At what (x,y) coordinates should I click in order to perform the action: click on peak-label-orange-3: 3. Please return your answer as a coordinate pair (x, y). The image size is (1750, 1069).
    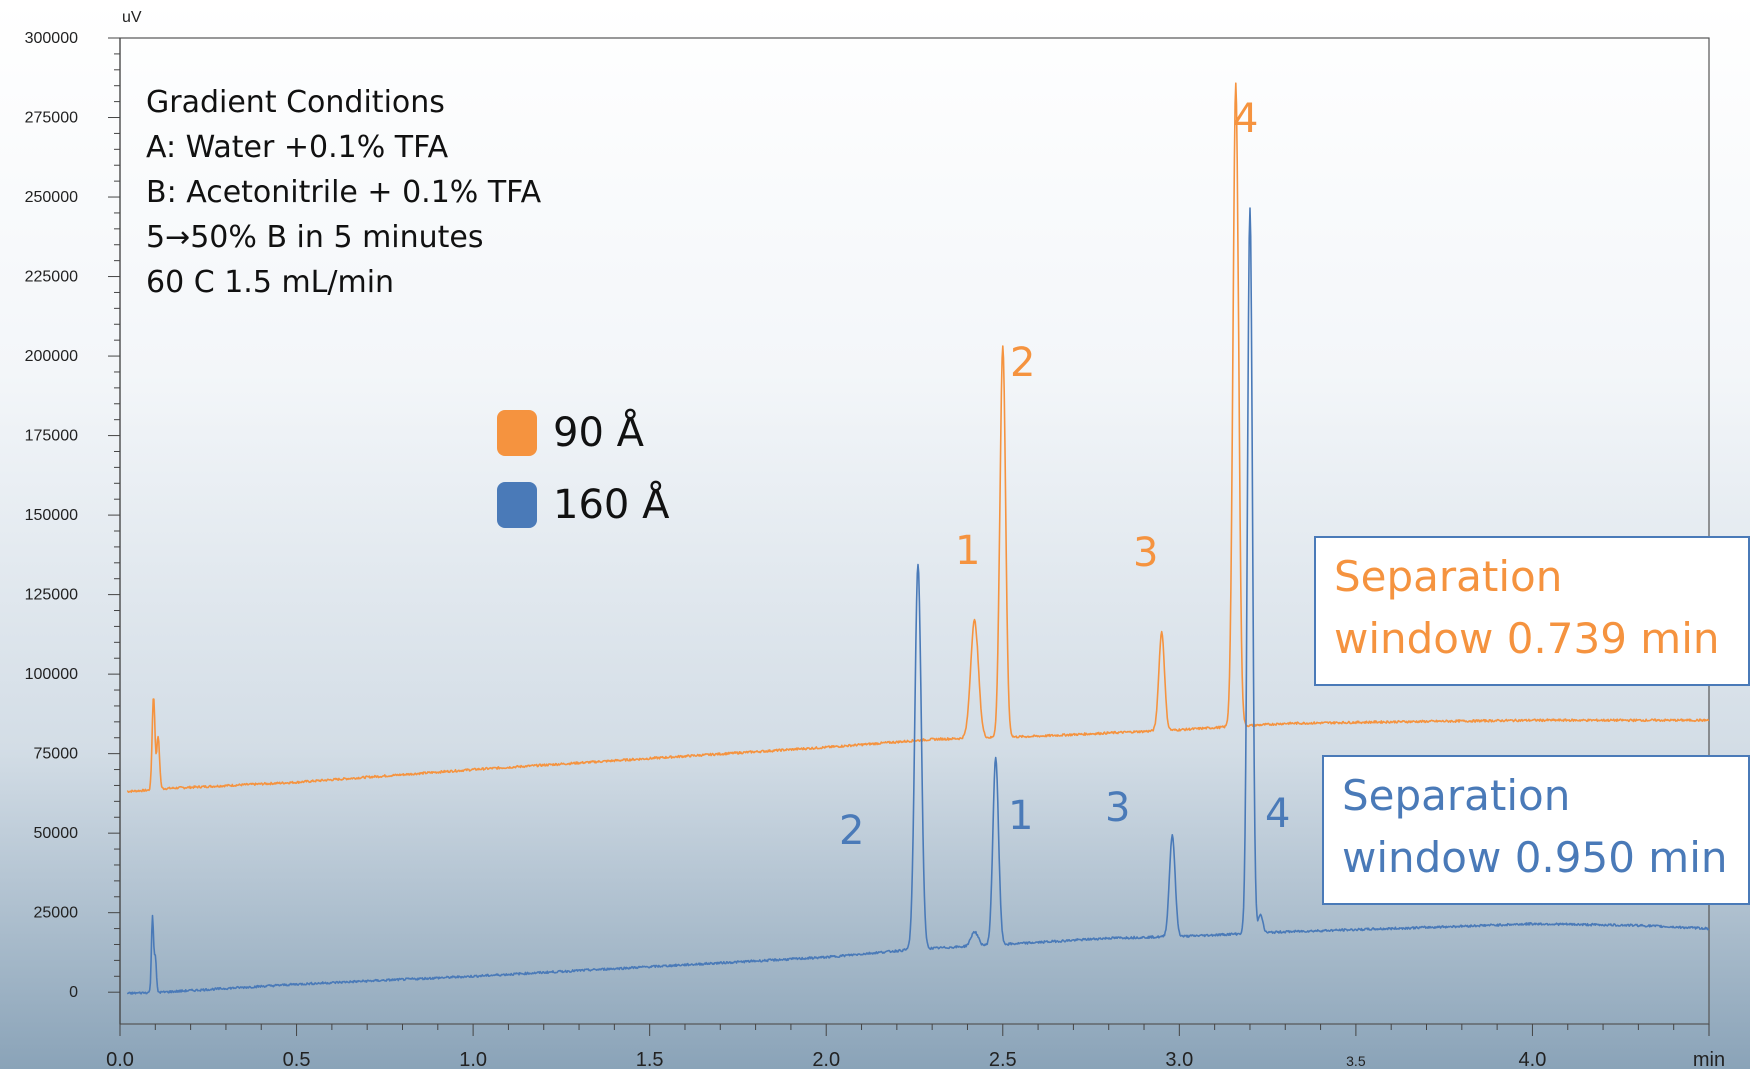
    Looking at the image, I should click on (1146, 553).